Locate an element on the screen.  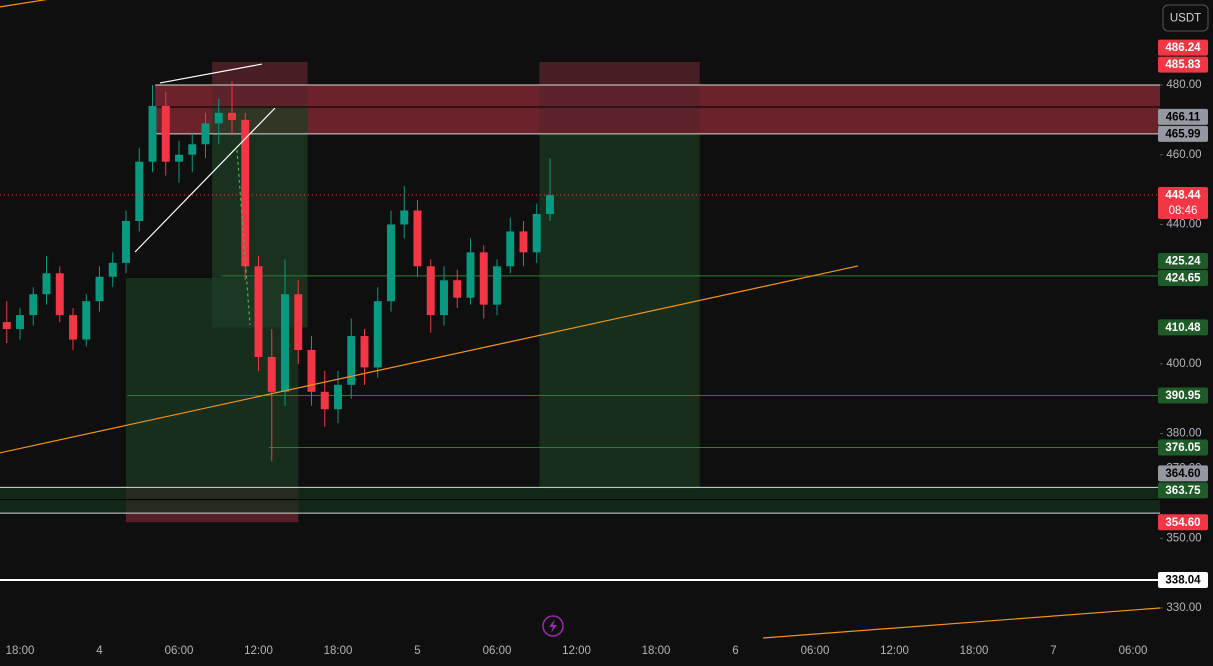
price-label: 390.95 is located at coordinates (1183, 396).